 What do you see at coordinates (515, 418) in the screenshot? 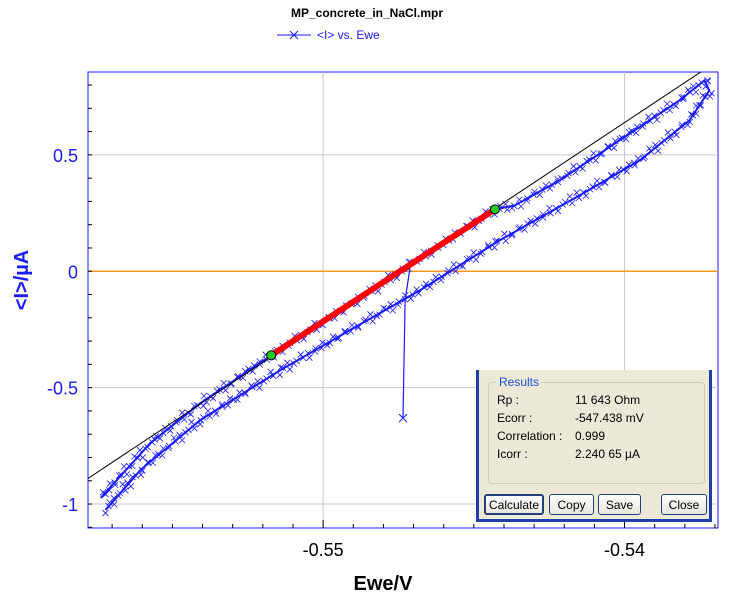
I see `result-key: Ecorr :` at bounding box center [515, 418].